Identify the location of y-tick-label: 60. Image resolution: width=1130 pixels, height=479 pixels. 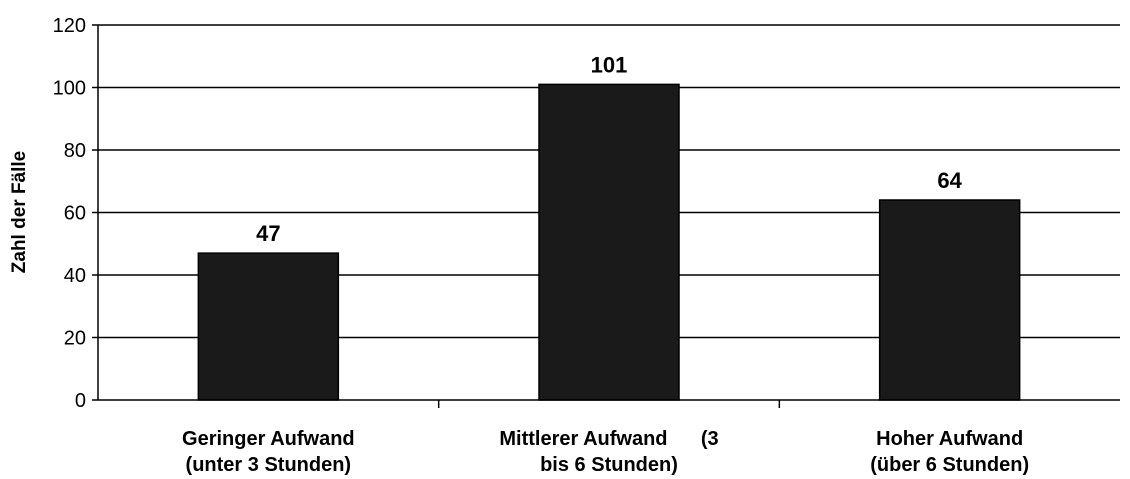
(75, 214).